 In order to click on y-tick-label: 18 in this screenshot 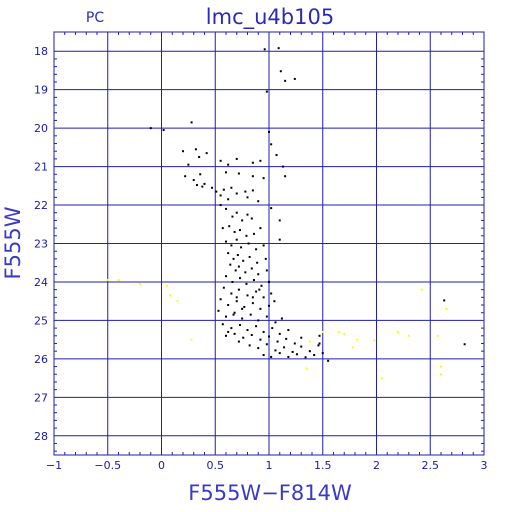, I will do `click(41, 51)`.